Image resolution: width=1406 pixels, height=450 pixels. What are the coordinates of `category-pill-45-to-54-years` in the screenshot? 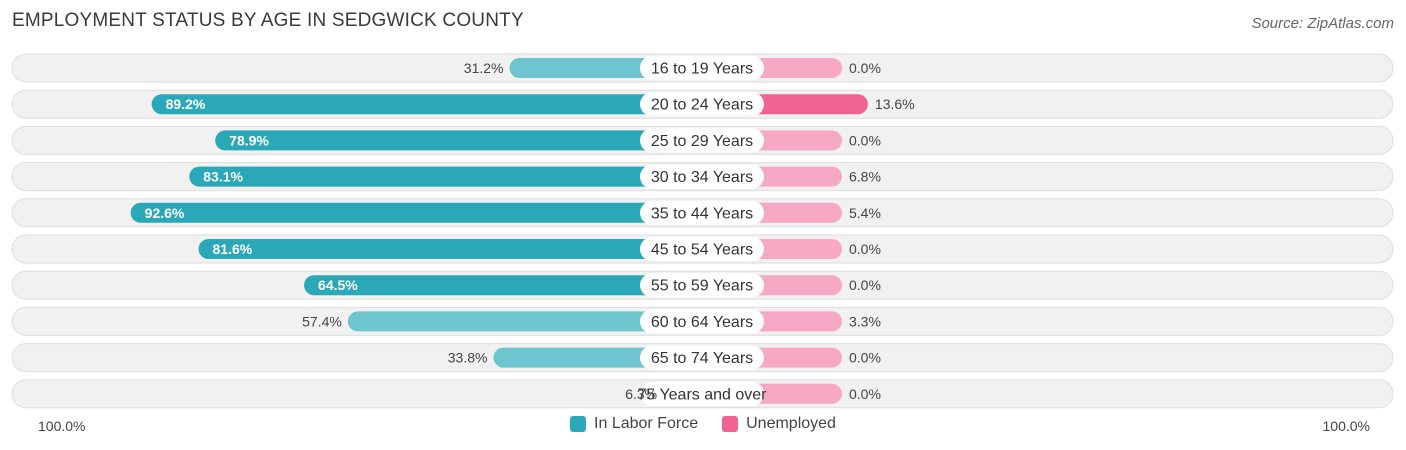 It's located at (702, 249).